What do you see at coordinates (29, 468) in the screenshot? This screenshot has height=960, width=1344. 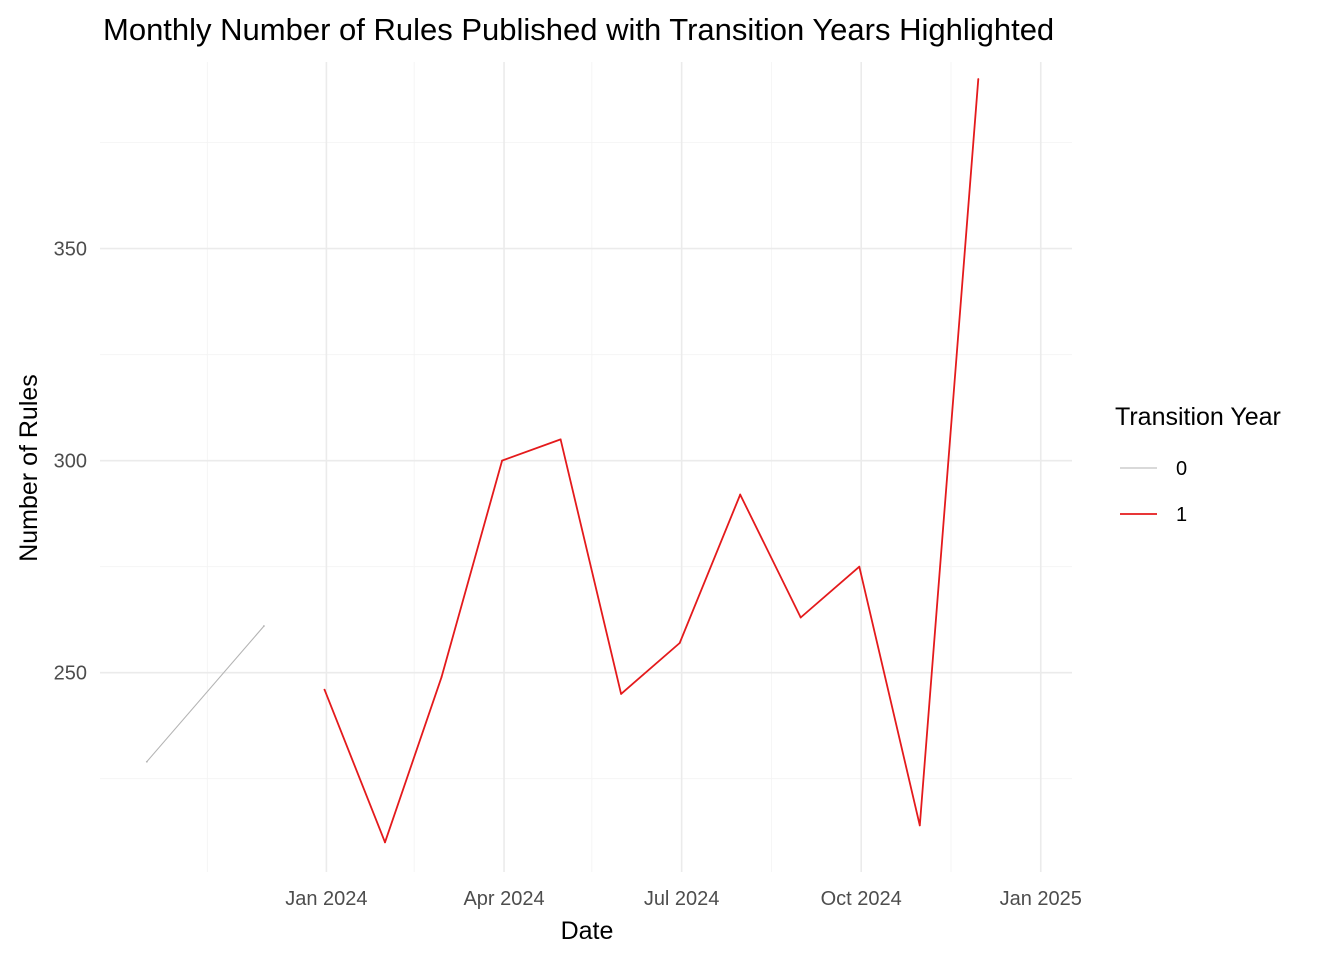 I see `y-axis-title: Number of Rules` at bounding box center [29, 468].